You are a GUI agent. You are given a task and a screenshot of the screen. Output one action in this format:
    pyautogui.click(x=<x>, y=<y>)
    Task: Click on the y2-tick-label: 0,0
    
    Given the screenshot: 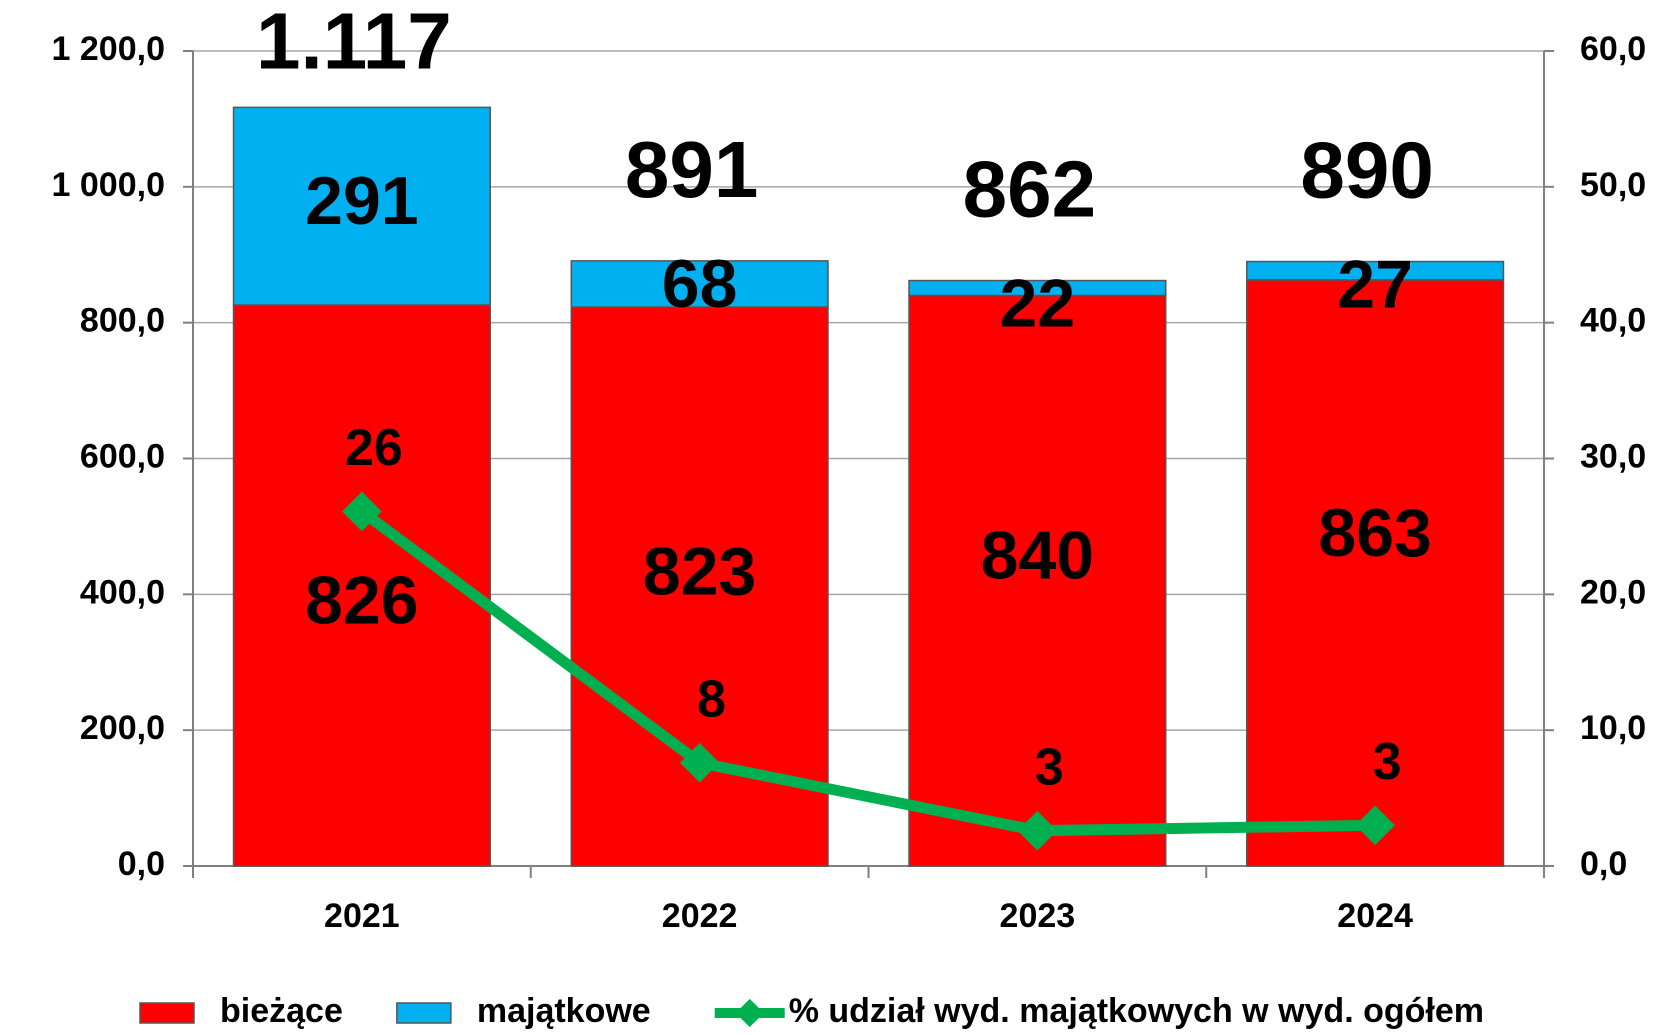 What is the action you would take?
    pyautogui.click(x=1603, y=864)
    